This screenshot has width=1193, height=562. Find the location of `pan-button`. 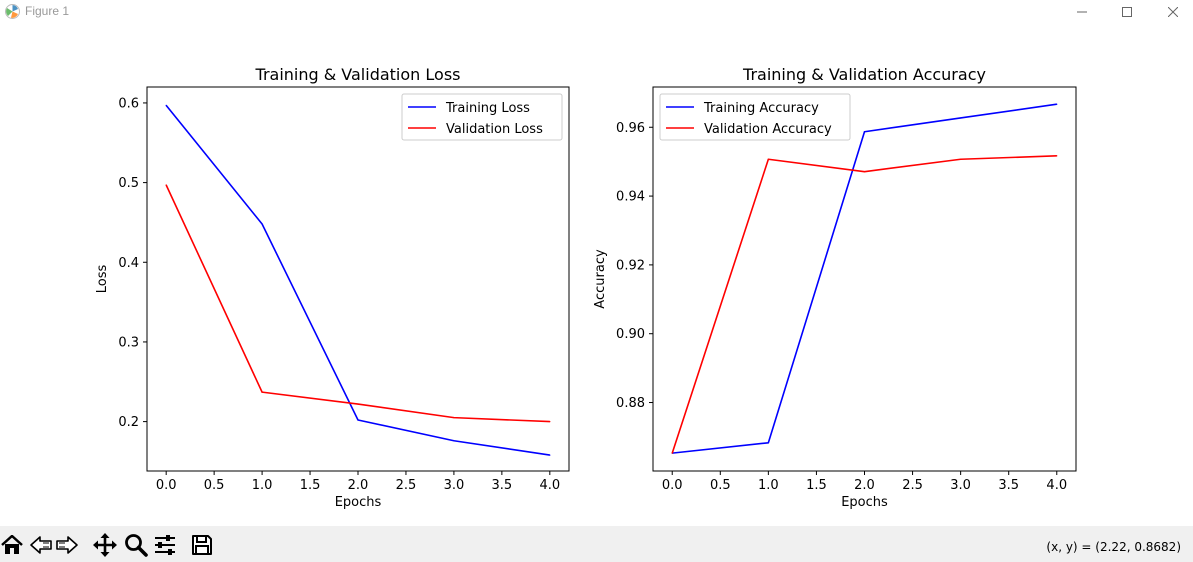

pan-button is located at coordinates (105, 545).